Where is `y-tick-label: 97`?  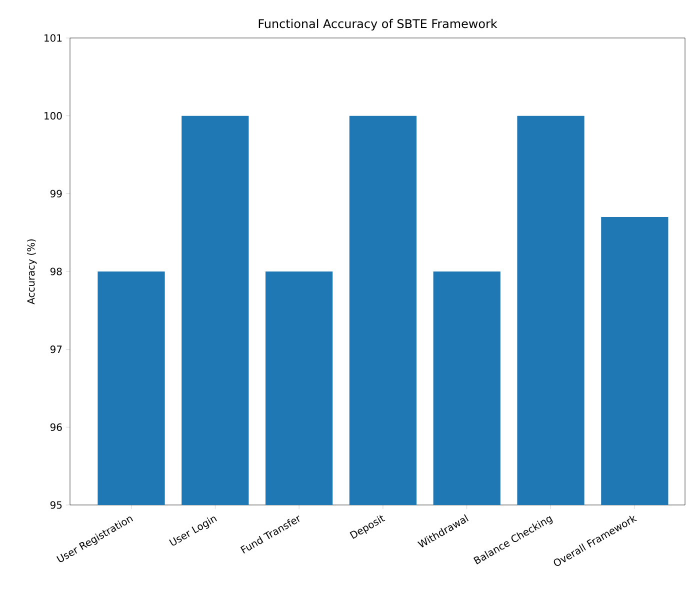
y-tick-label: 97 is located at coordinates (56, 350).